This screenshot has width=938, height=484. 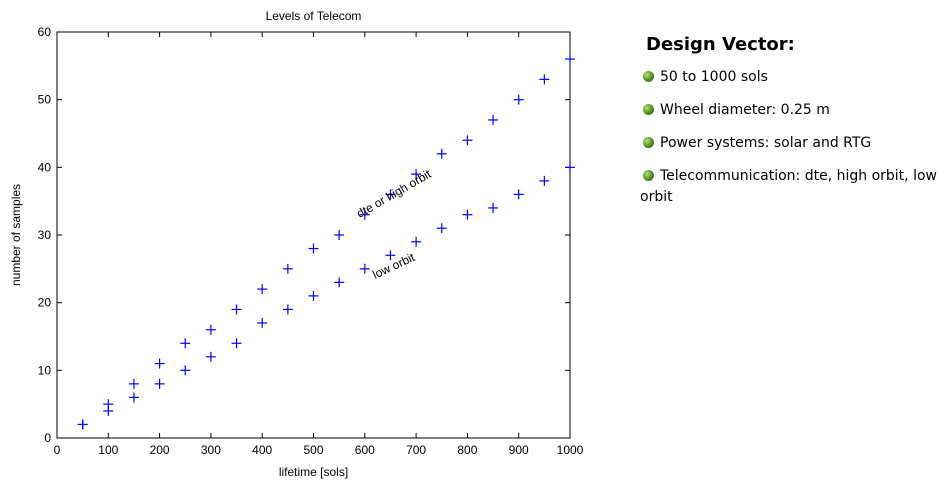 I want to click on x-tick-label: 700, so click(x=416, y=450).